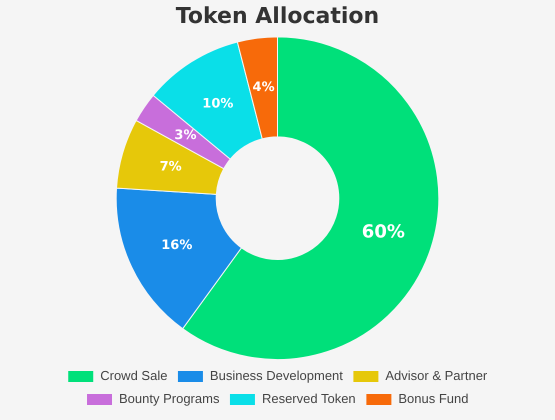 Image resolution: width=555 pixels, height=420 pixels. What do you see at coordinates (278, 16) in the screenshot?
I see `chart-title: Token Allocation` at bounding box center [278, 16].